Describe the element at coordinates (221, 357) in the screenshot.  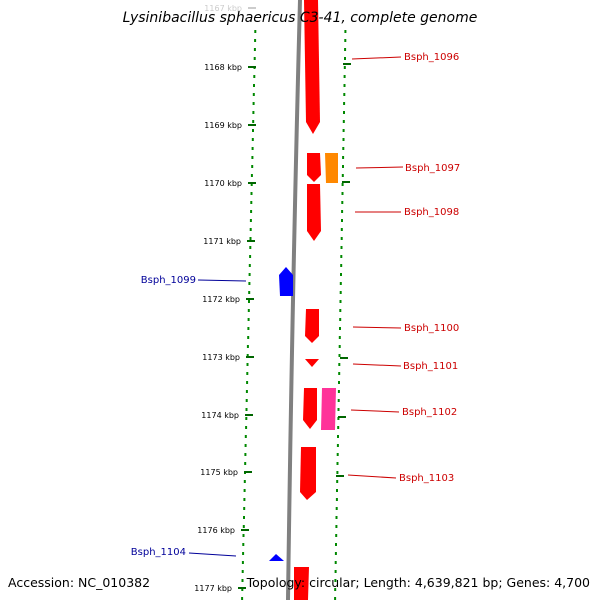
I see `scale-label-1173: 1173 kbp` at that location.